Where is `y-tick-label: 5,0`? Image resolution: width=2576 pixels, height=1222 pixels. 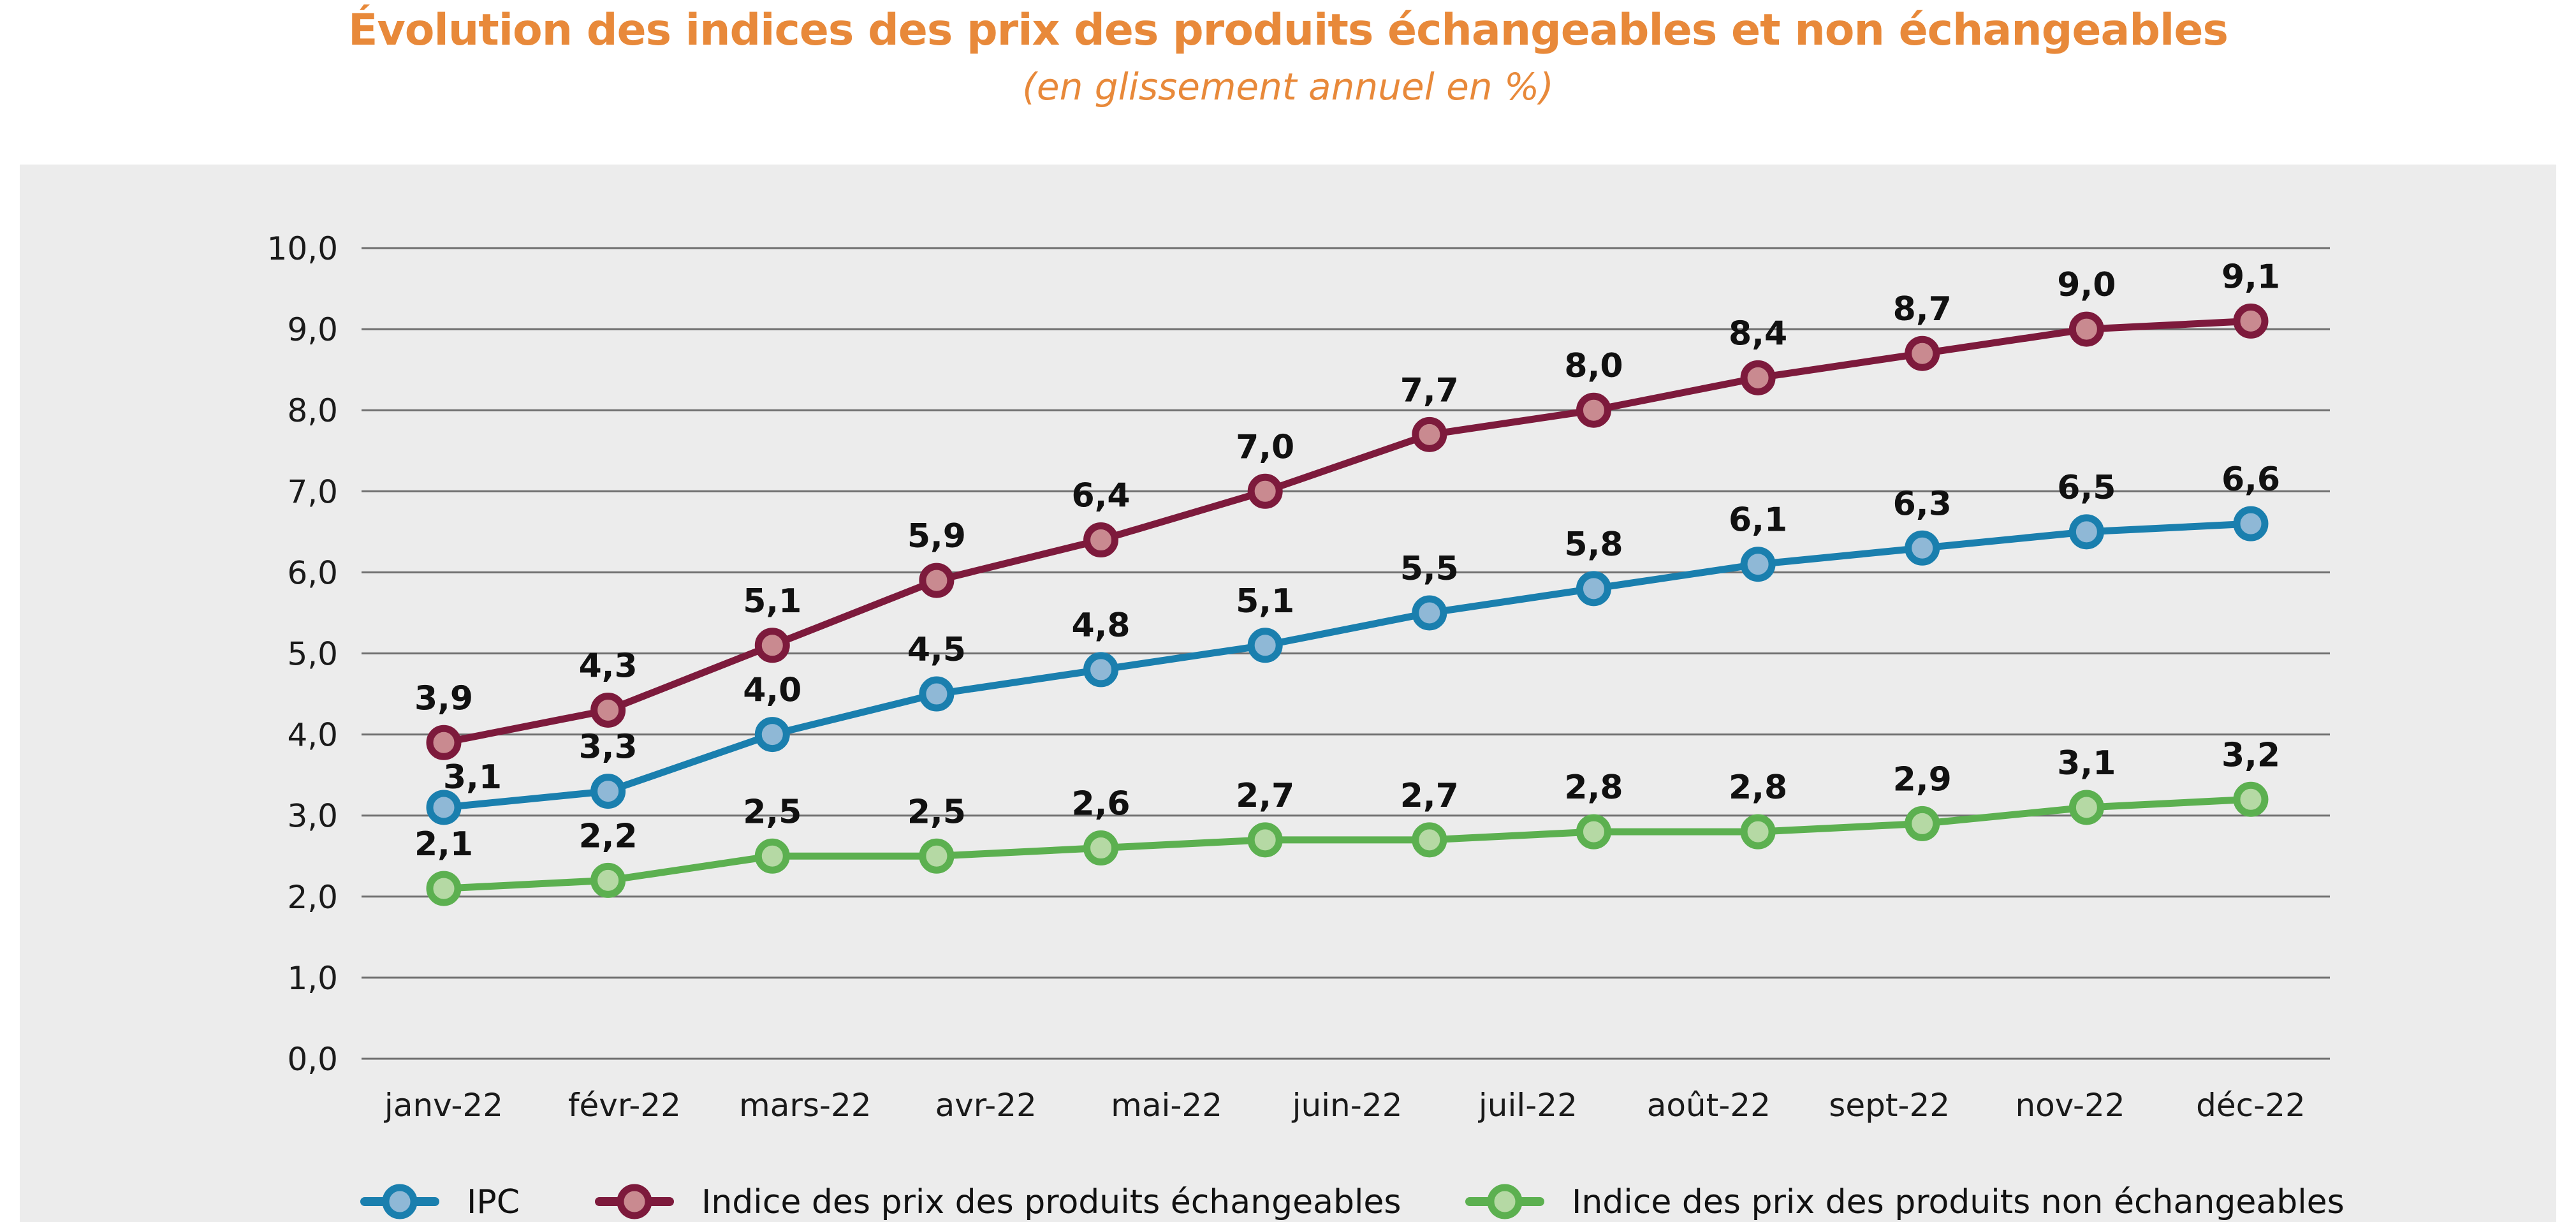
y-tick-label: 5,0 is located at coordinates (312, 654).